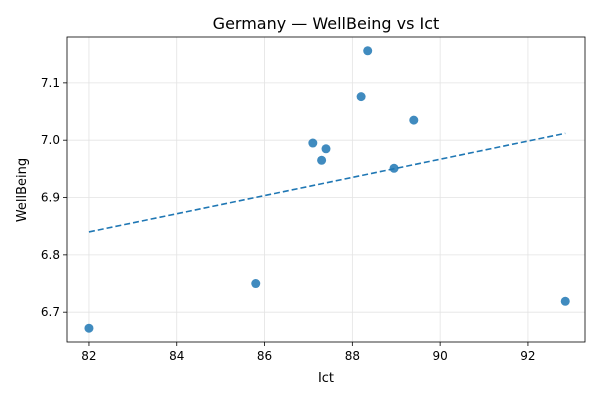 This screenshot has width=600, height=400. Describe the element at coordinates (50, 255) in the screenshot. I see `y-tick-label: 6.8` at that location.